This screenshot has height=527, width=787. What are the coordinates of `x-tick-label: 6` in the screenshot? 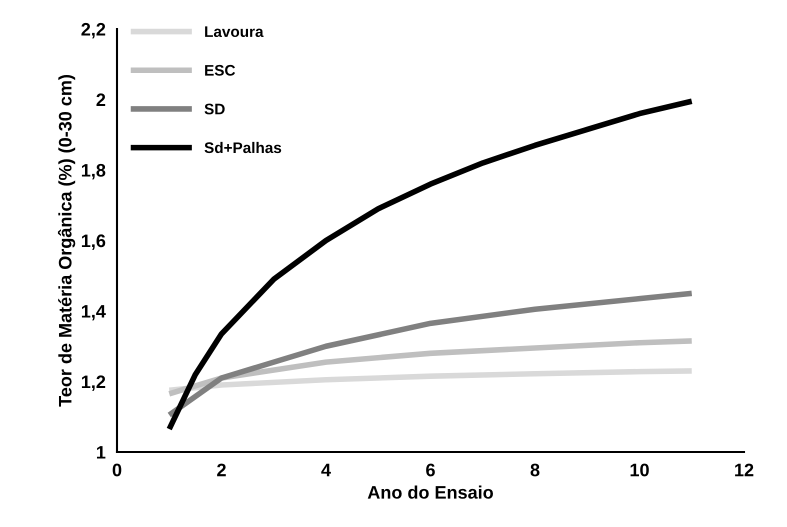 It's located at (430, 470).